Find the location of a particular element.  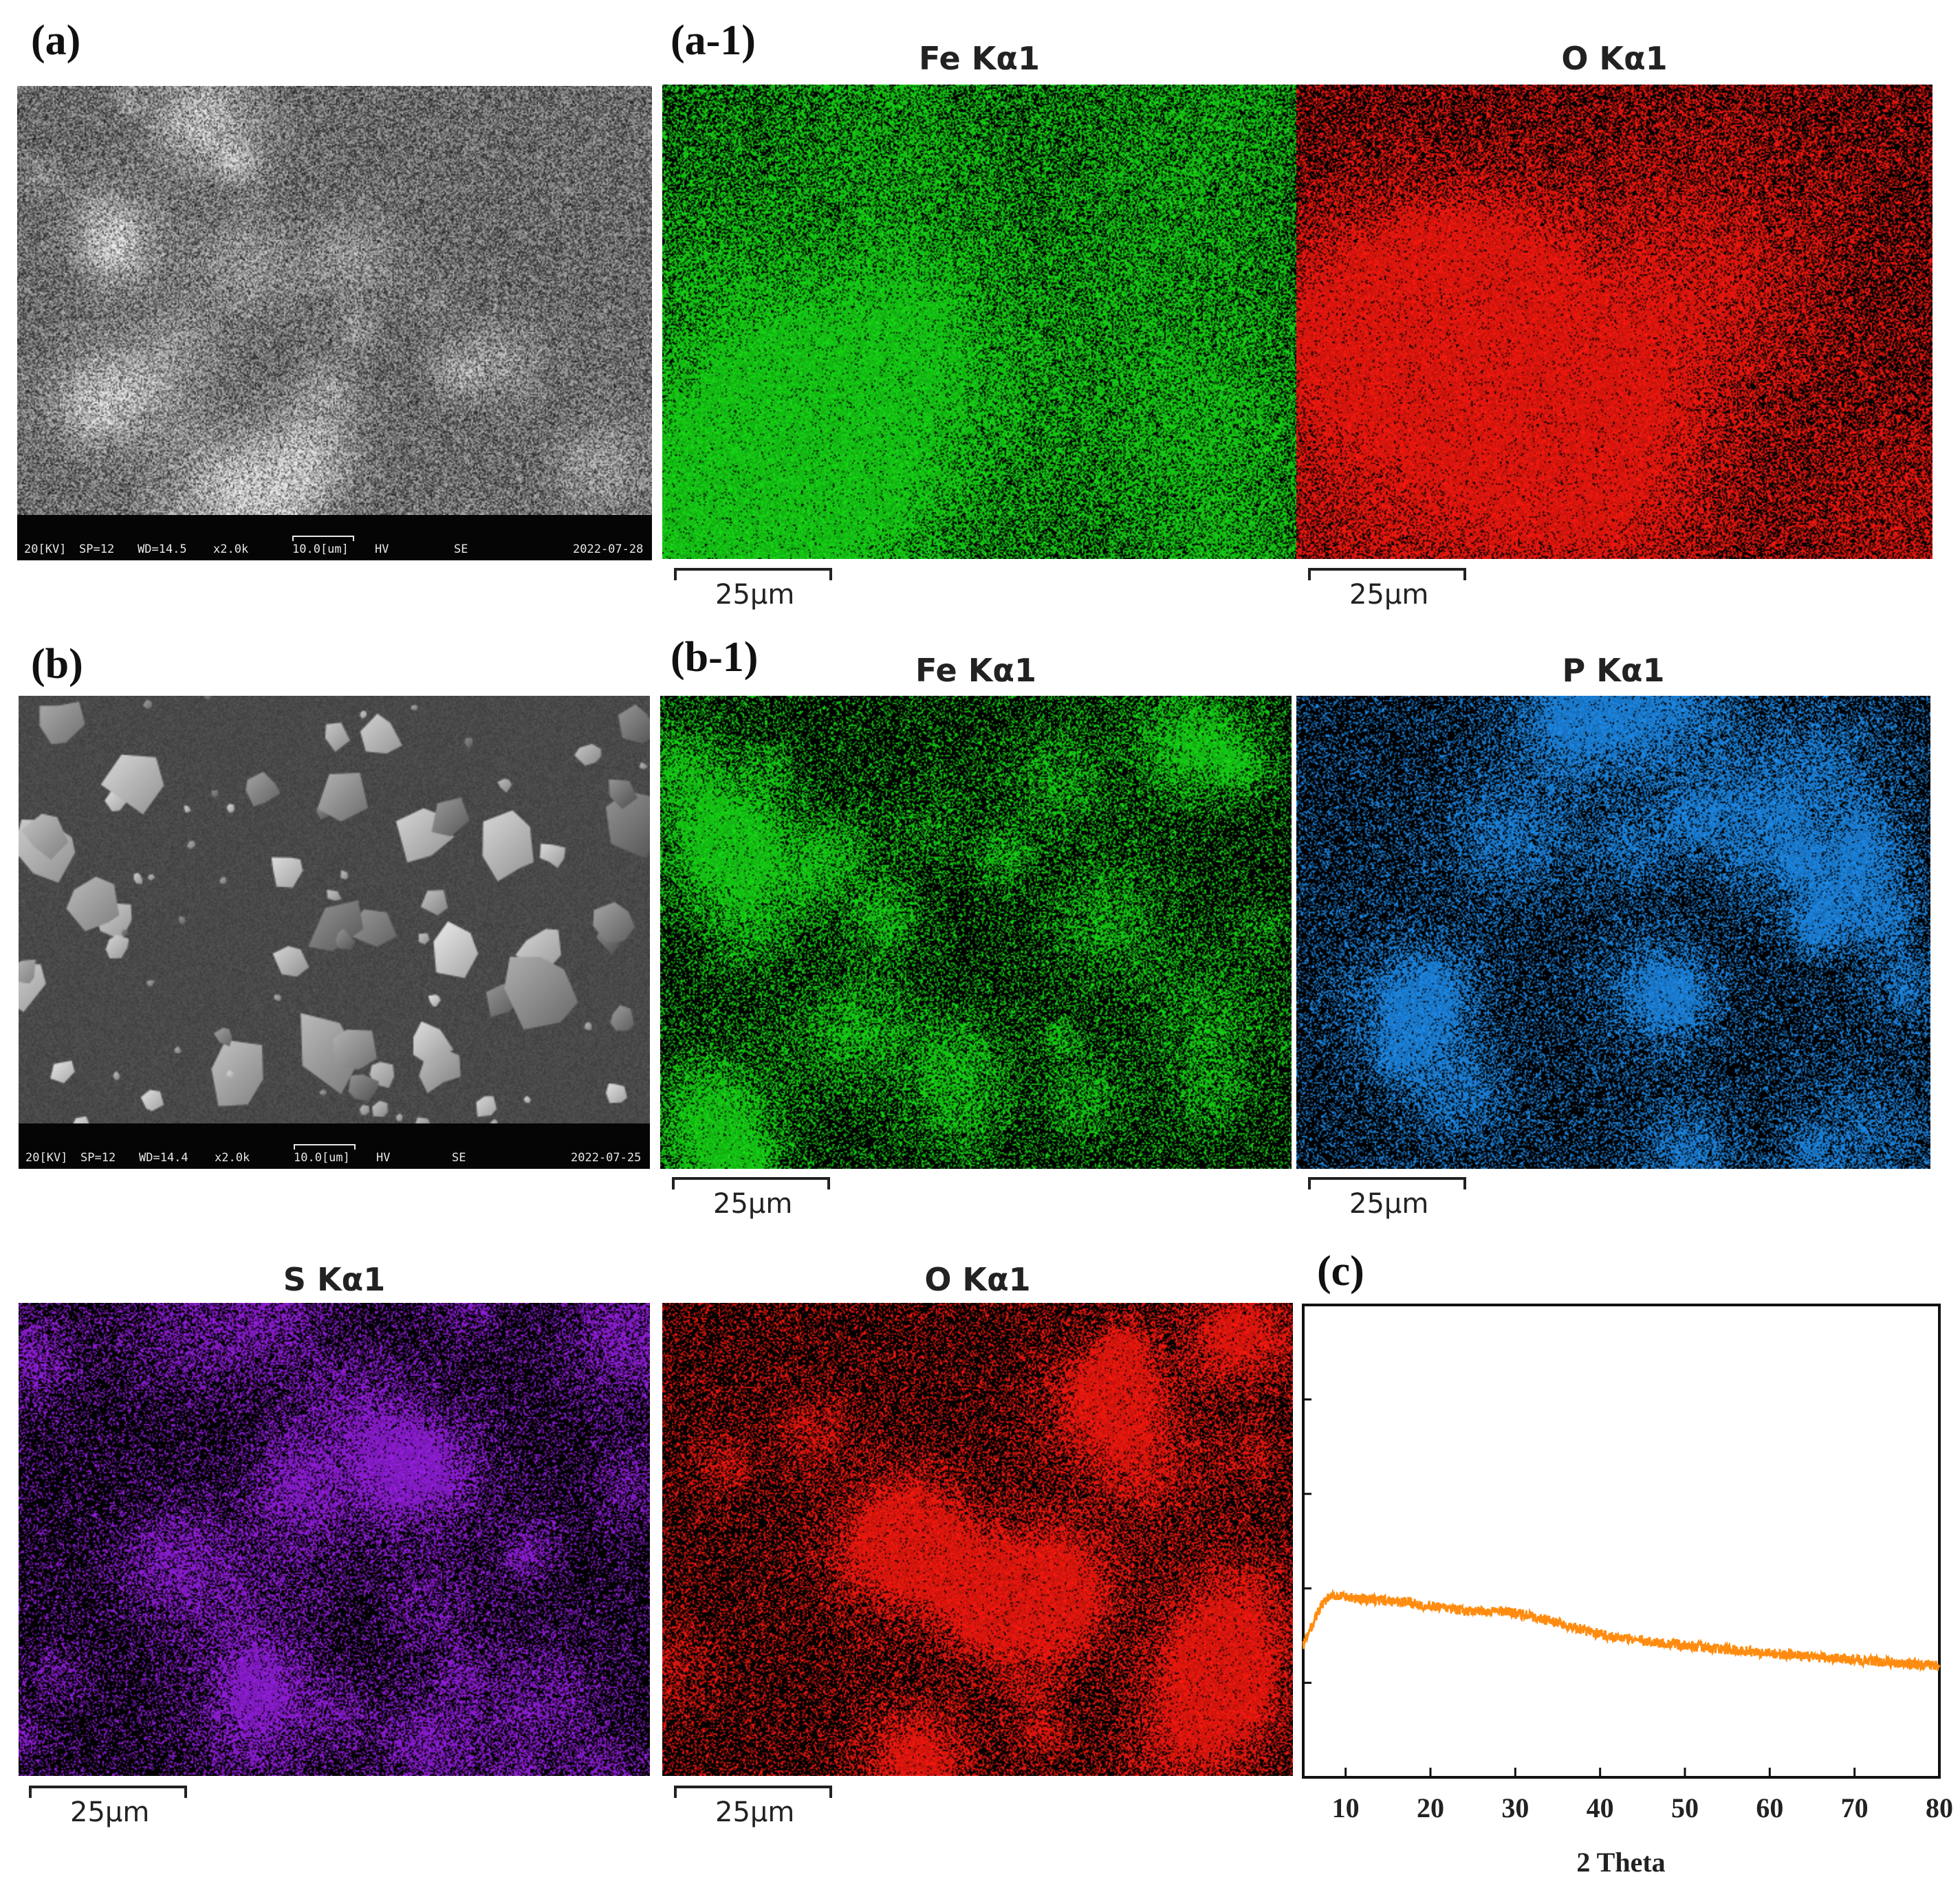

eds-map-o-a1 is located at coordinates (1614, 322).